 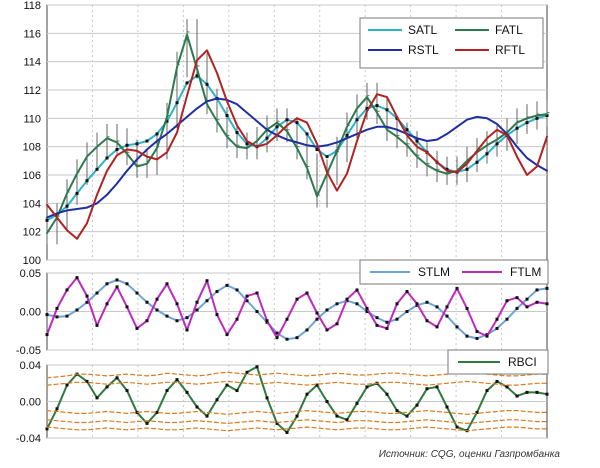 I want to click on legend-label: FTLM, so click(x=525, y=272).